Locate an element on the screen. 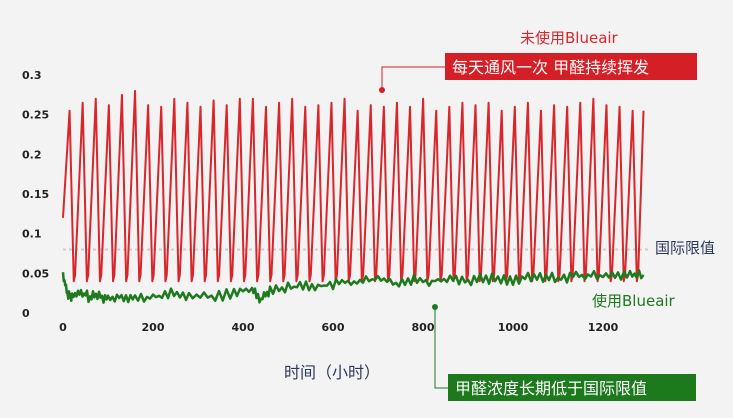 The width and height of the screenshot is (733, 418). international-limit-label: 国际限值 is located at coordinates (685, 248).